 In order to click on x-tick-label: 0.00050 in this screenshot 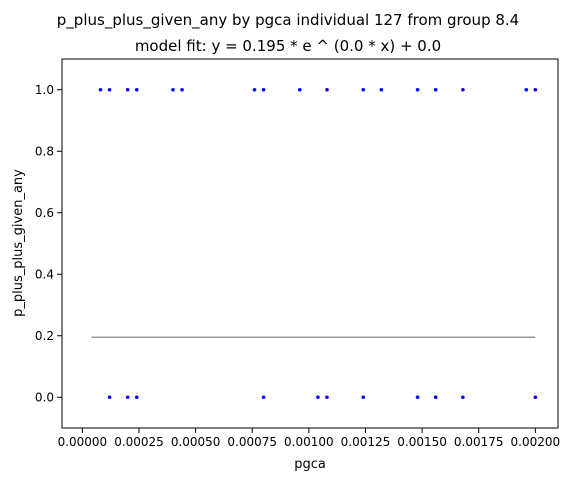, I will do `click(196, 442)`.